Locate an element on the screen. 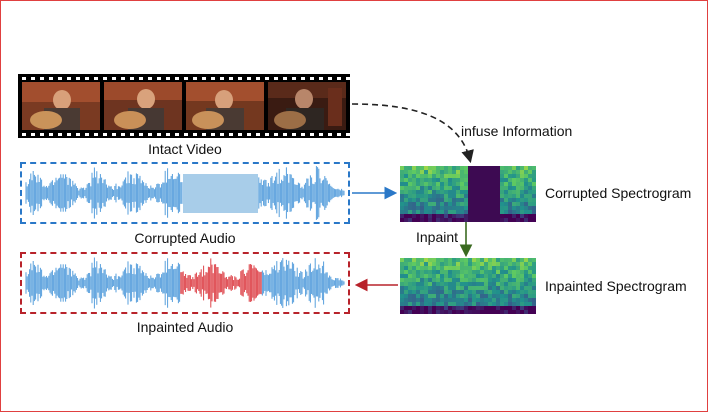  missing-audio-mask is located at coordinates (220, 193).